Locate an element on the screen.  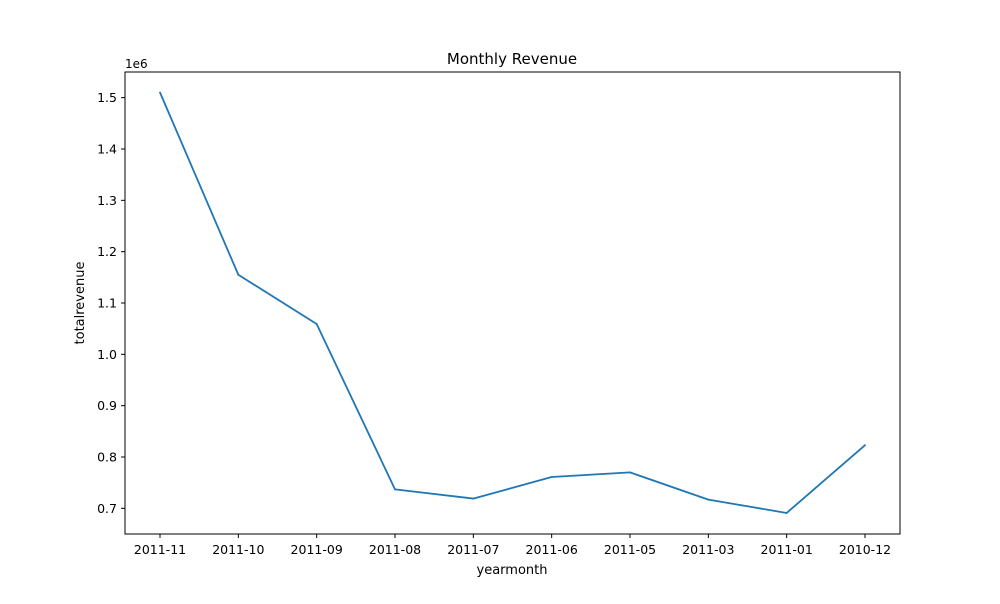
y-tick-label: 0.7 is located at coordinates (107, 508).